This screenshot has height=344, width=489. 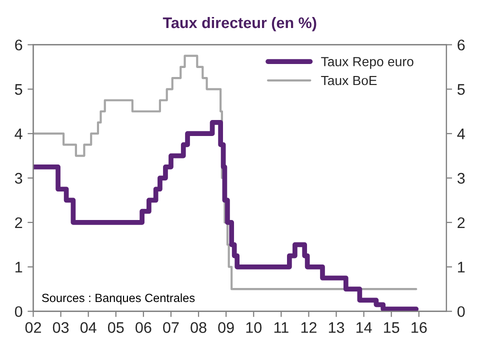 What do you see at coordinates (18, 45) in the screenshot?
I see `y-tick-label: 6` at bounding box center [18, 45].